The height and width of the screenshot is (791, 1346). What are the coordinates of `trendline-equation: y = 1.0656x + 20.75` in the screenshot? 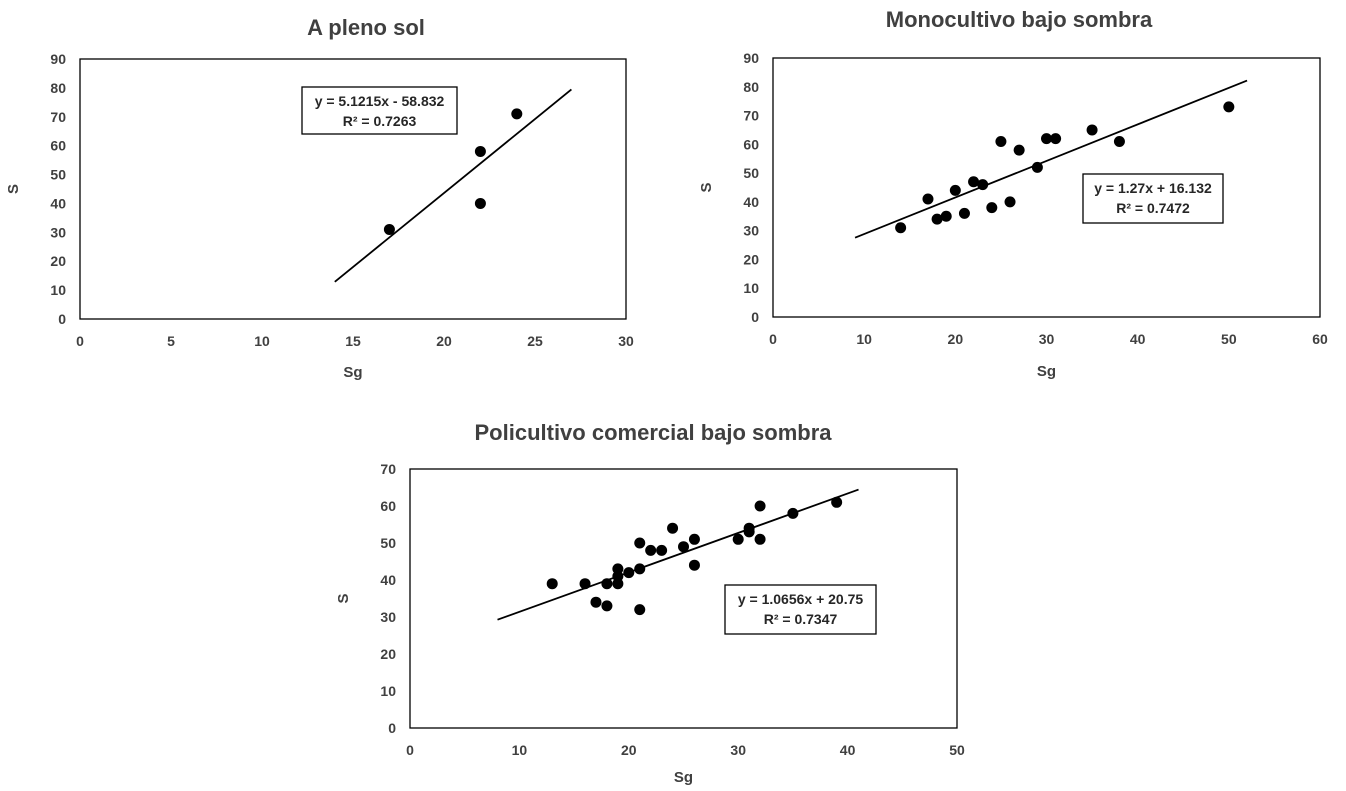 It's located at (801, 599).